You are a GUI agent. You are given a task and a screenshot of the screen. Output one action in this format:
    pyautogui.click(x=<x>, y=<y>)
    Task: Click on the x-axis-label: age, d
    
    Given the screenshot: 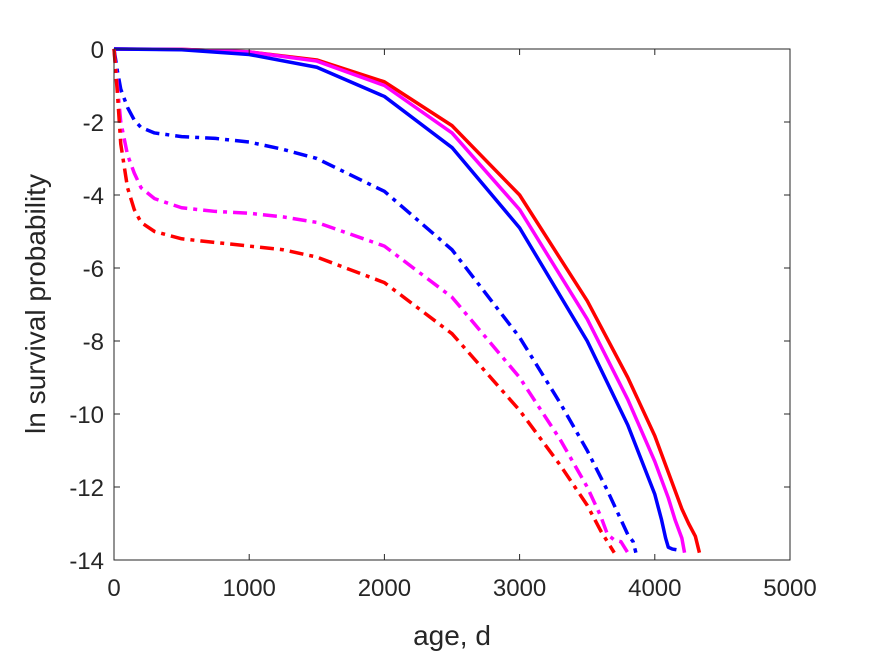 What is the action you would take?
    pyautogui.click(x=452, y=635)
    